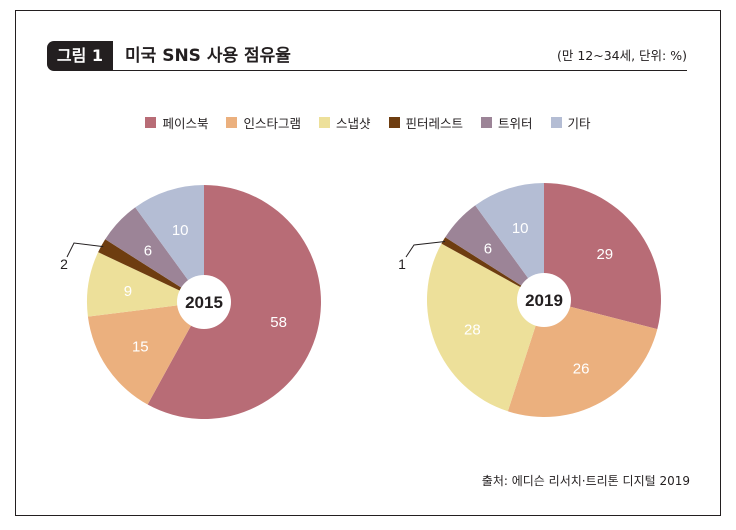  I want to click on slice-value-label: 1, so click(402, 264).